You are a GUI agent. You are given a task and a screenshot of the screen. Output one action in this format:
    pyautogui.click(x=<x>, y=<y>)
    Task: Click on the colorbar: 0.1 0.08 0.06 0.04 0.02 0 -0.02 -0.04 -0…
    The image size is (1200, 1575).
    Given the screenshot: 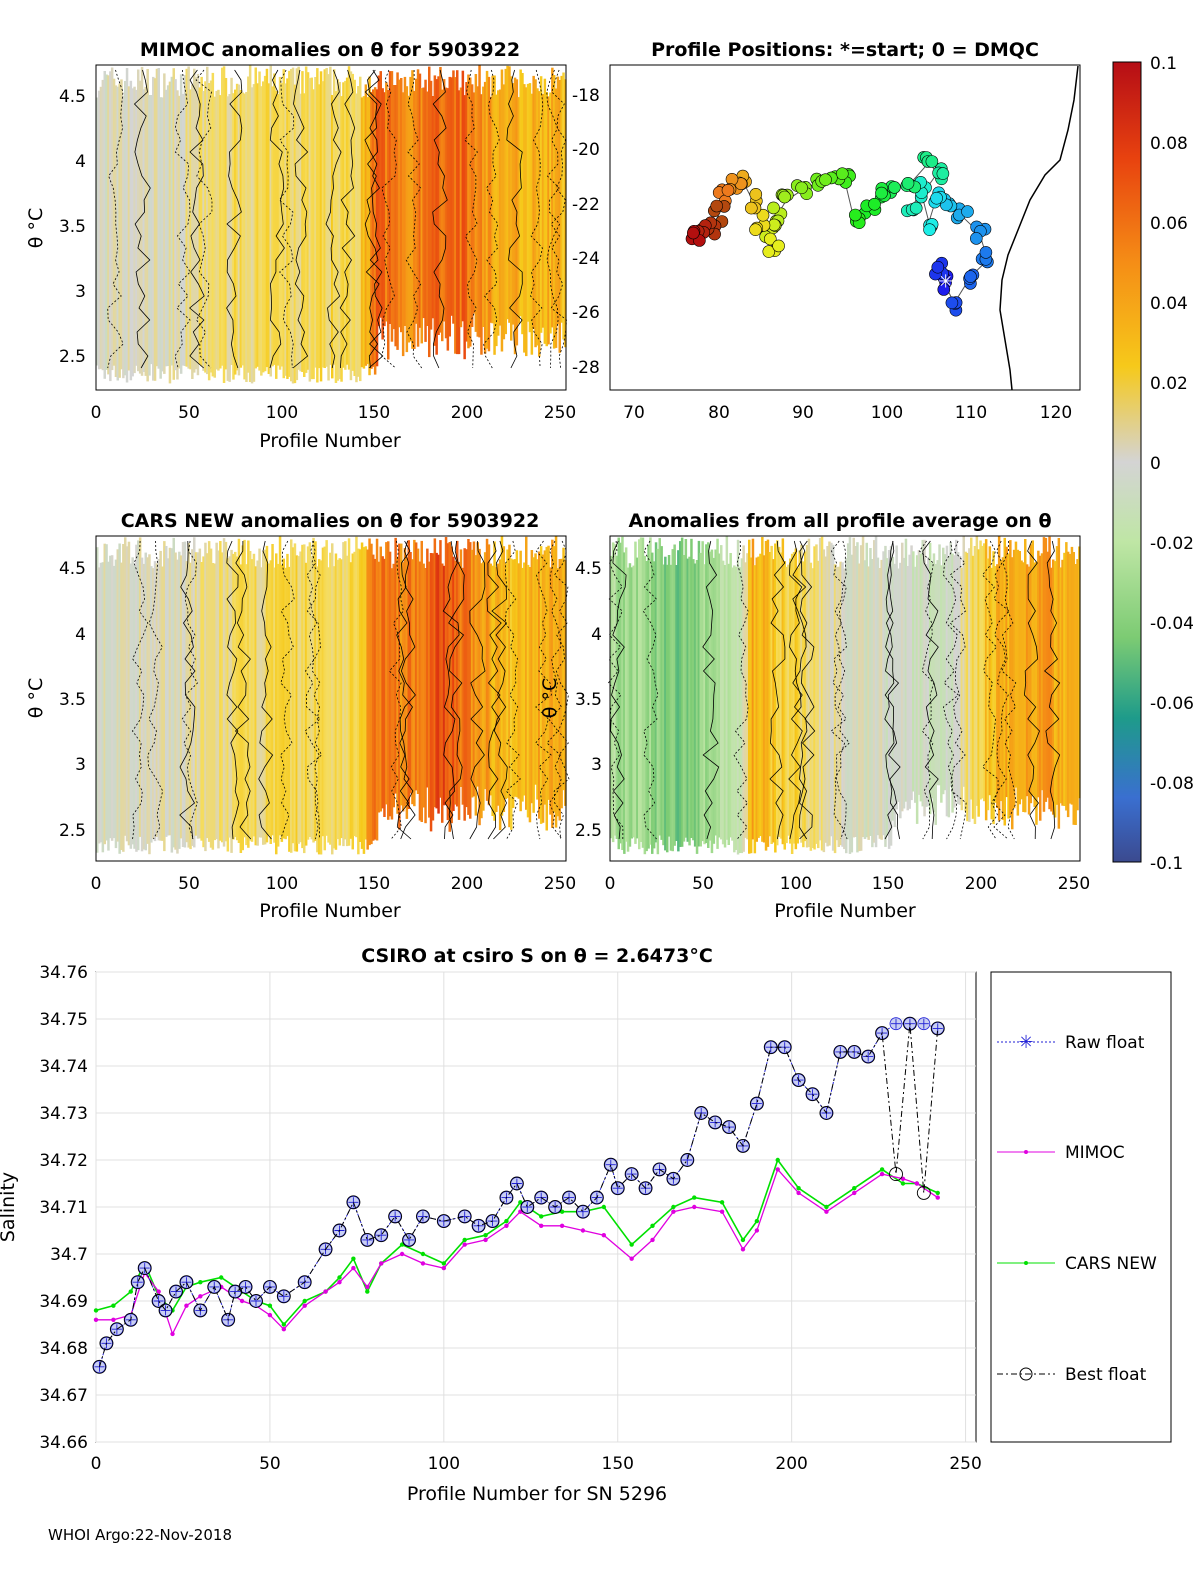 What is the action you would take?
    pyautogui.click(x=1153, y=464)
    